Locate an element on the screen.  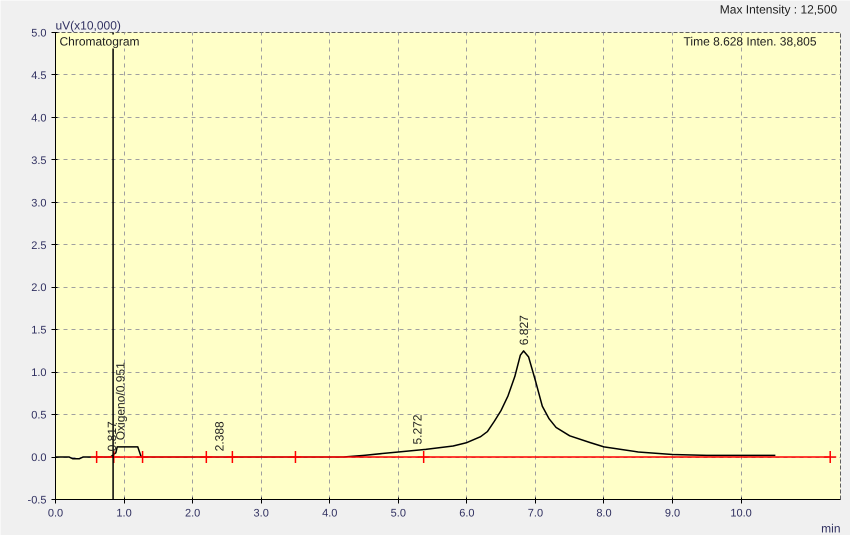
y-tick-label: 2.0 is located at coordinates (39, 288).